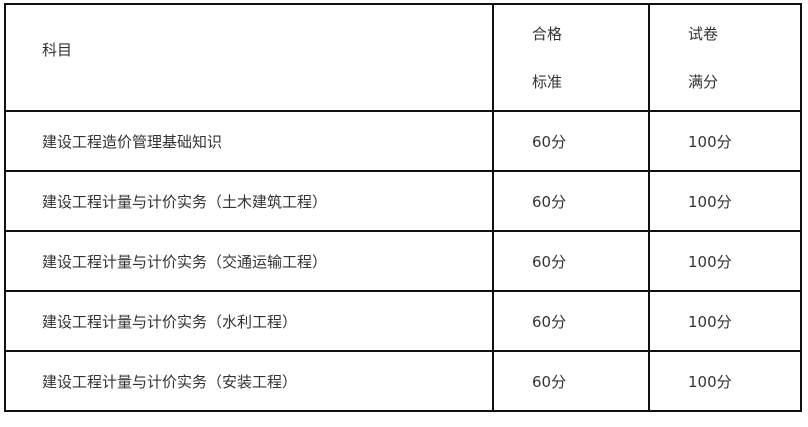 The width and height of the screenshot is (808, 427). Describe the element at coordinates (547, 33) in the screenshot. I see `header-pass-line1: 合格` at that location.